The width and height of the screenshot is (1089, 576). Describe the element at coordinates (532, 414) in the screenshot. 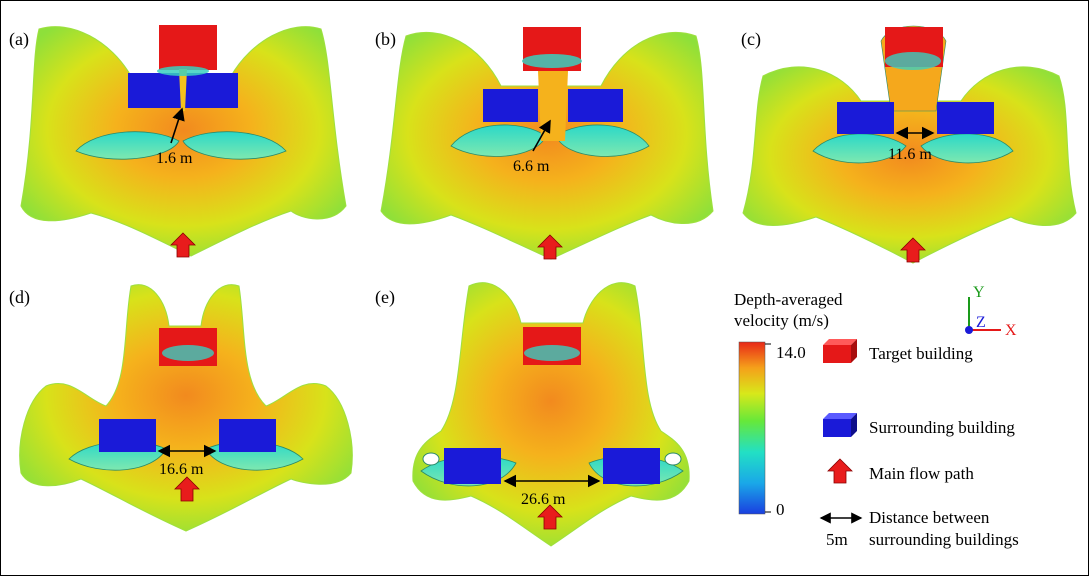

I see `panel-e: 26.6 m (e)` at that location.